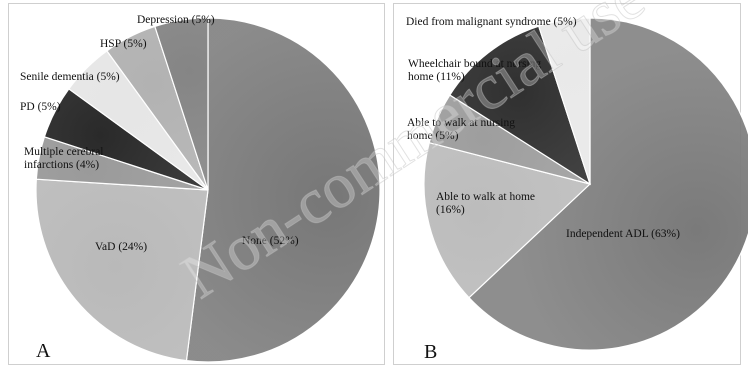 This screenshot has width=748, height=369. What do you see at coordinates (623, 234) in the screenshot?
I see `slice-label-b-0: Independent ADL (63%)` at bounding box center [623, 234].